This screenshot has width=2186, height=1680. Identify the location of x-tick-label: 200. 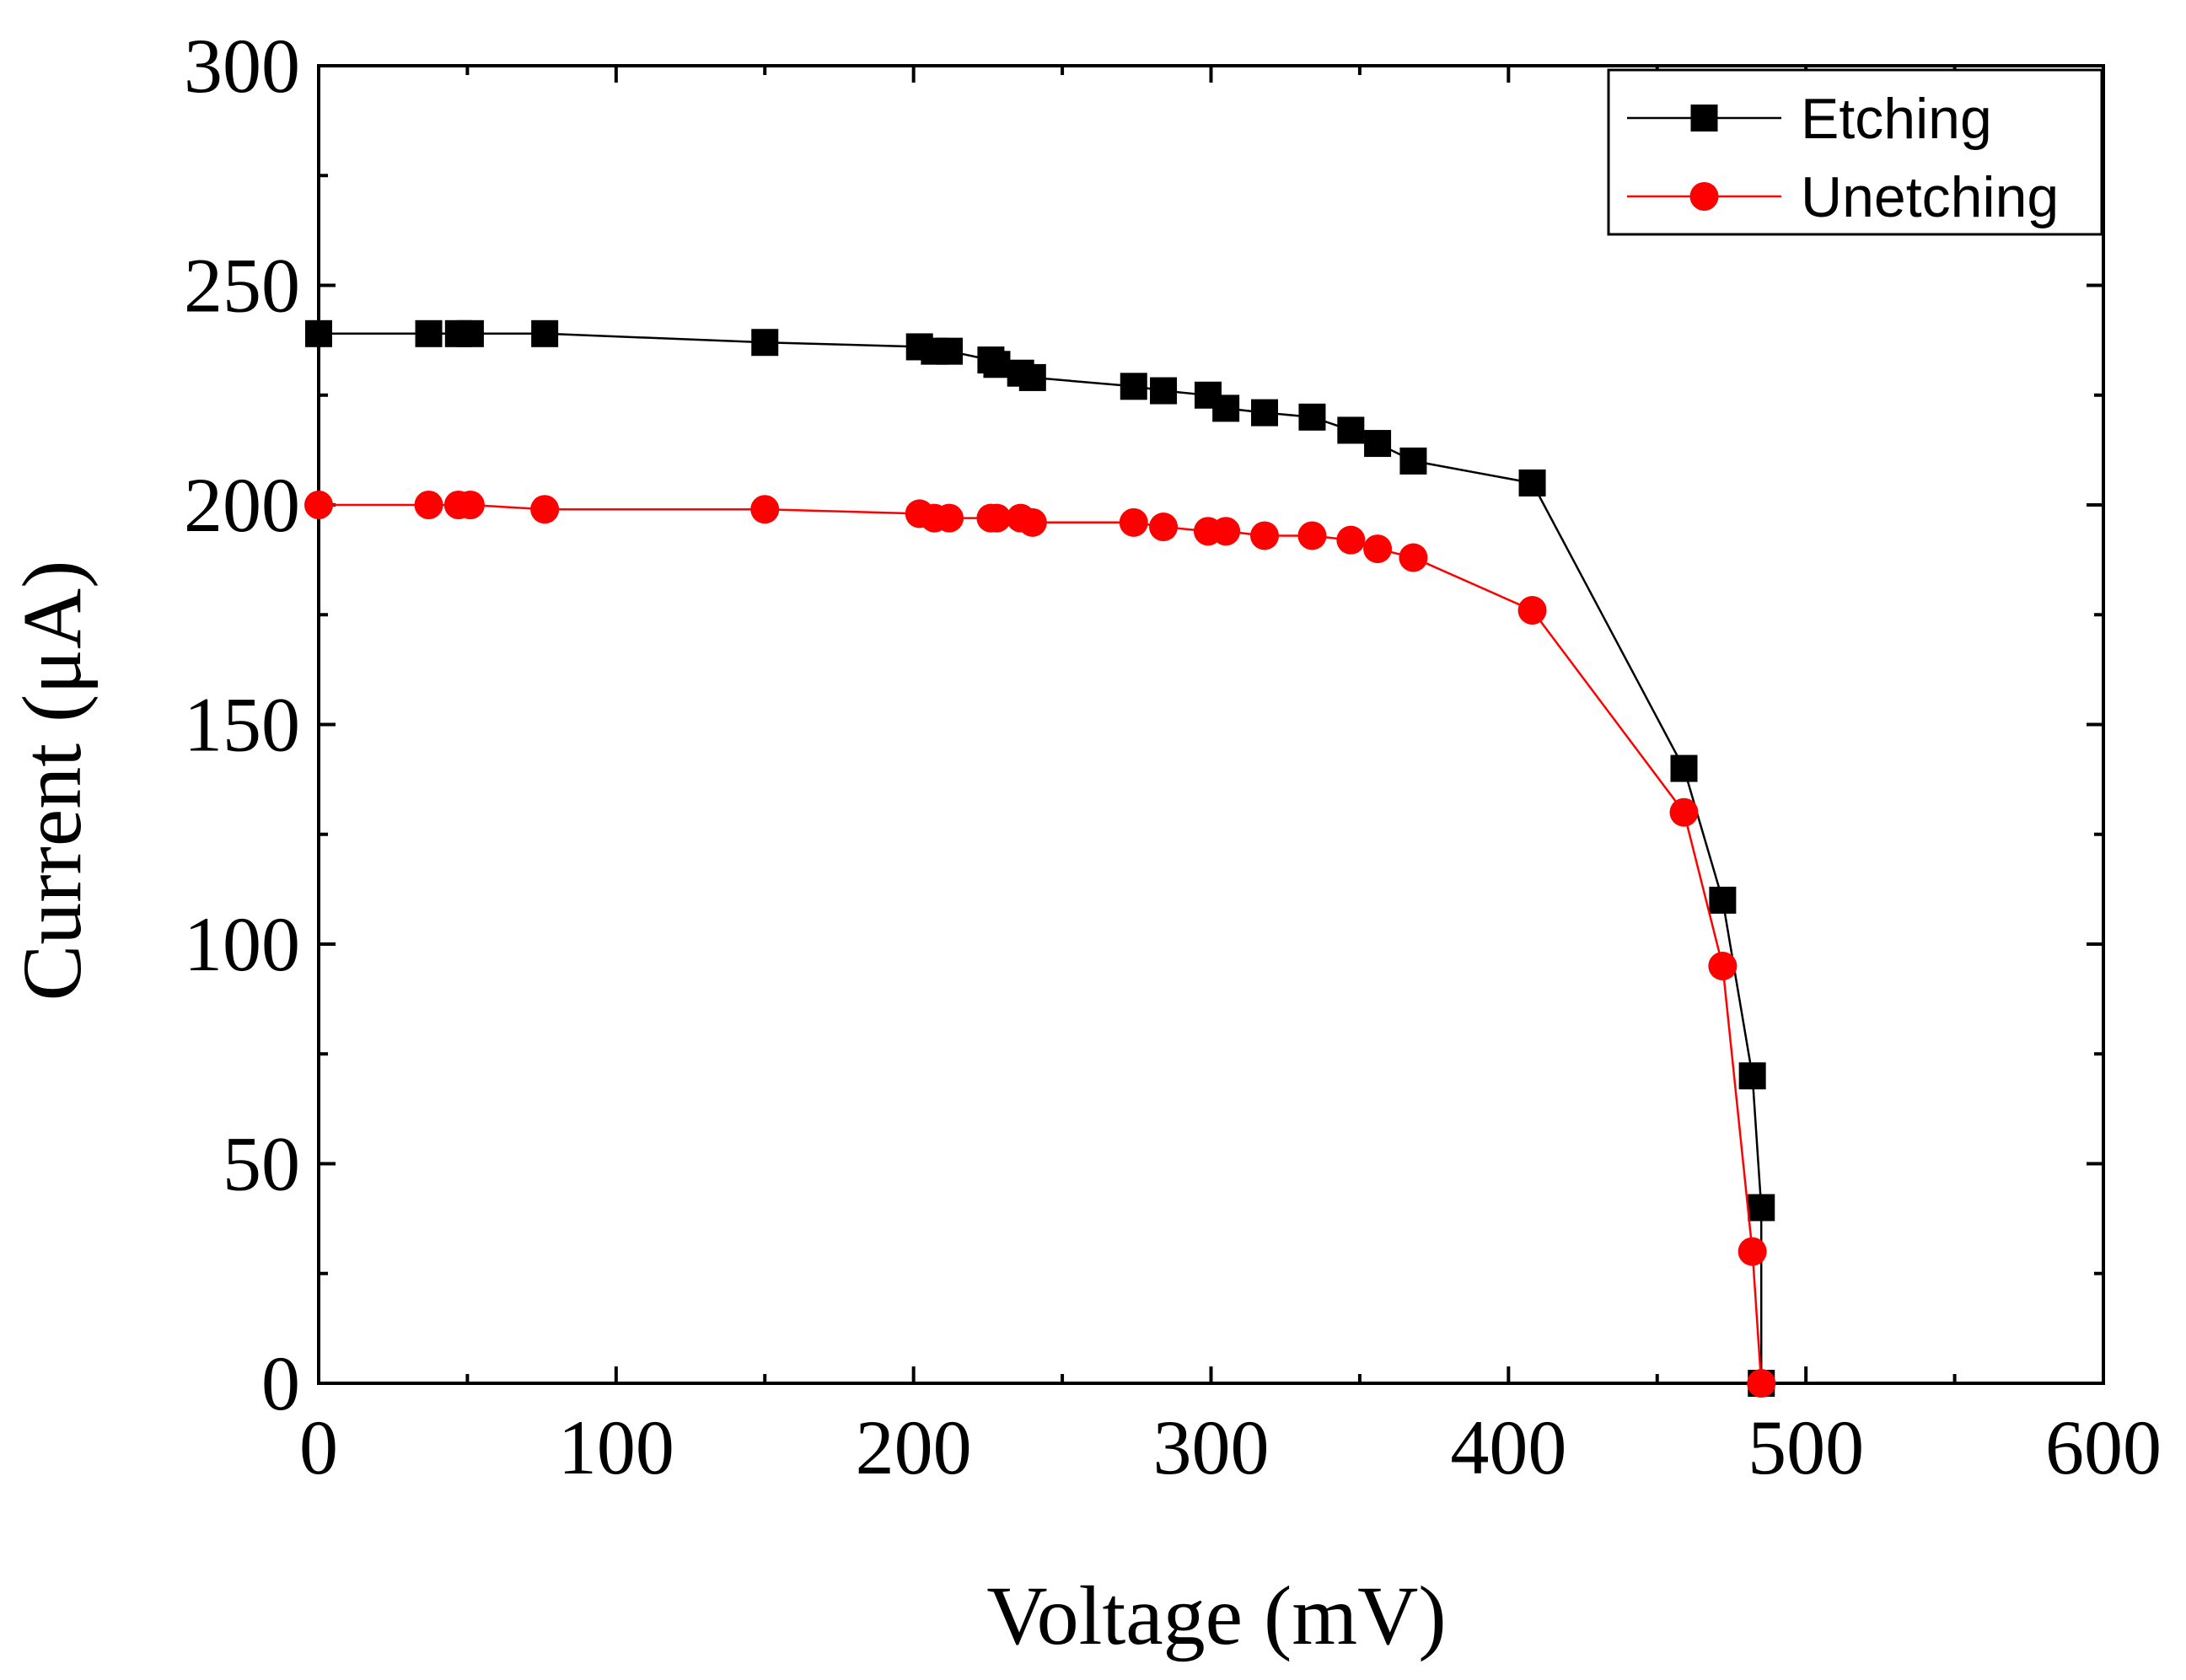
(914, 1447).